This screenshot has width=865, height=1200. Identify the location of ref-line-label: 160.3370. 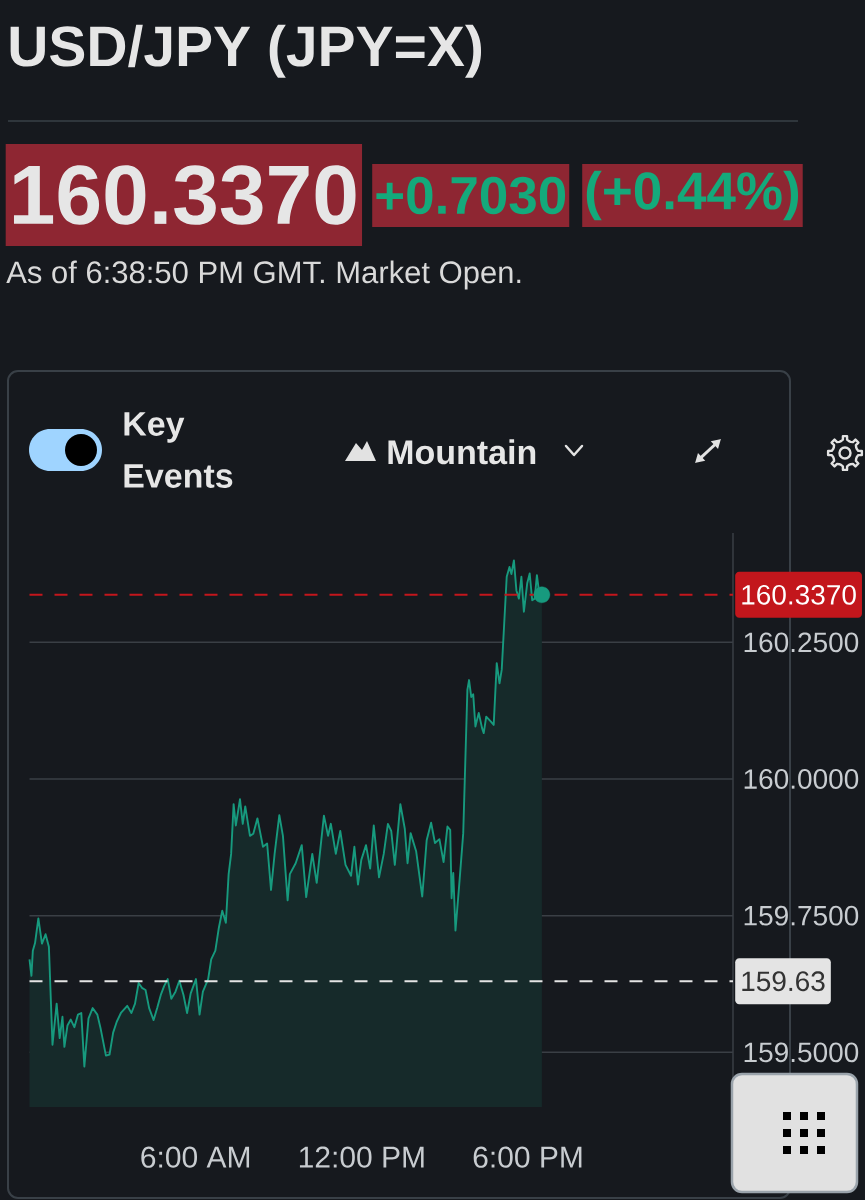
(799, 594).